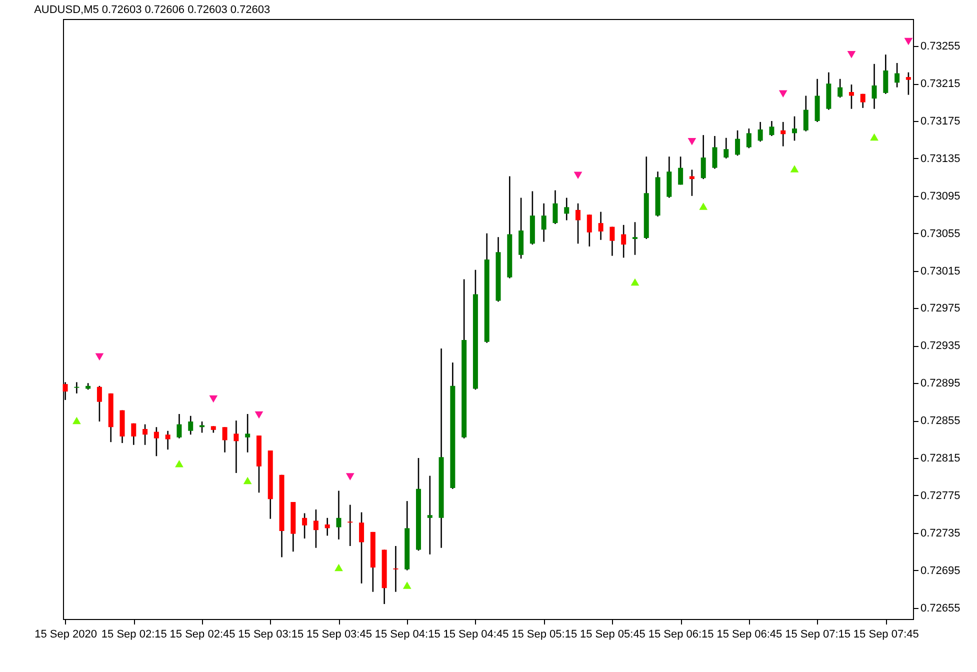 The width and height of the screenshot is (977, 672). What do you see at coordinates (681, 634) in the screenshot?
I see `x-tick-label: 15 Sep 06:15` at bounding box center [681, 634].